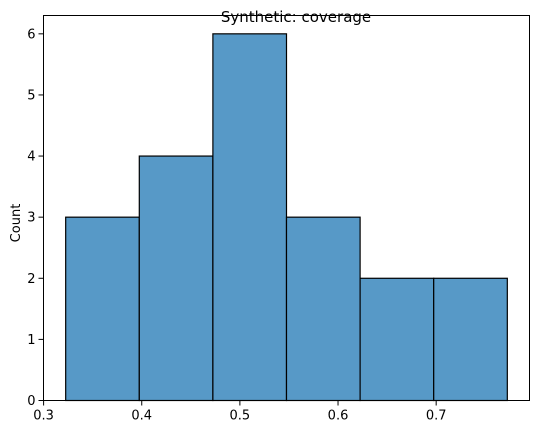 This screenshot has width=554, height=433. I want to click on x-tick-label: 0.5, so click(240, 416).